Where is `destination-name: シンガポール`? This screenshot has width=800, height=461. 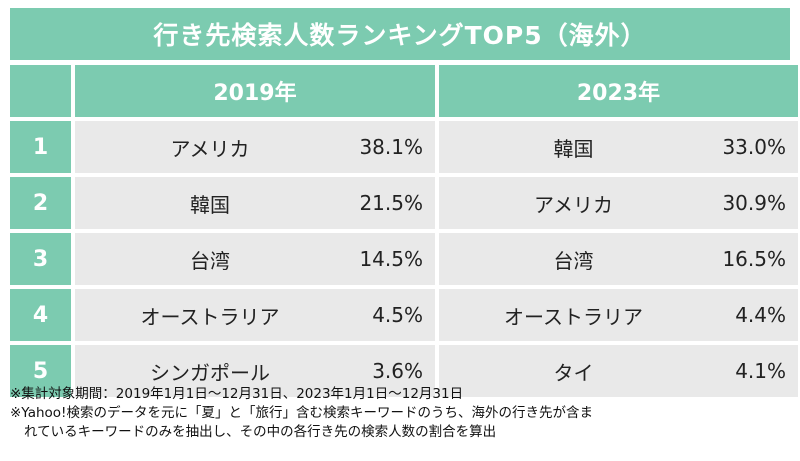
destination-name: シンガポール is located at coordinates (210, 372).